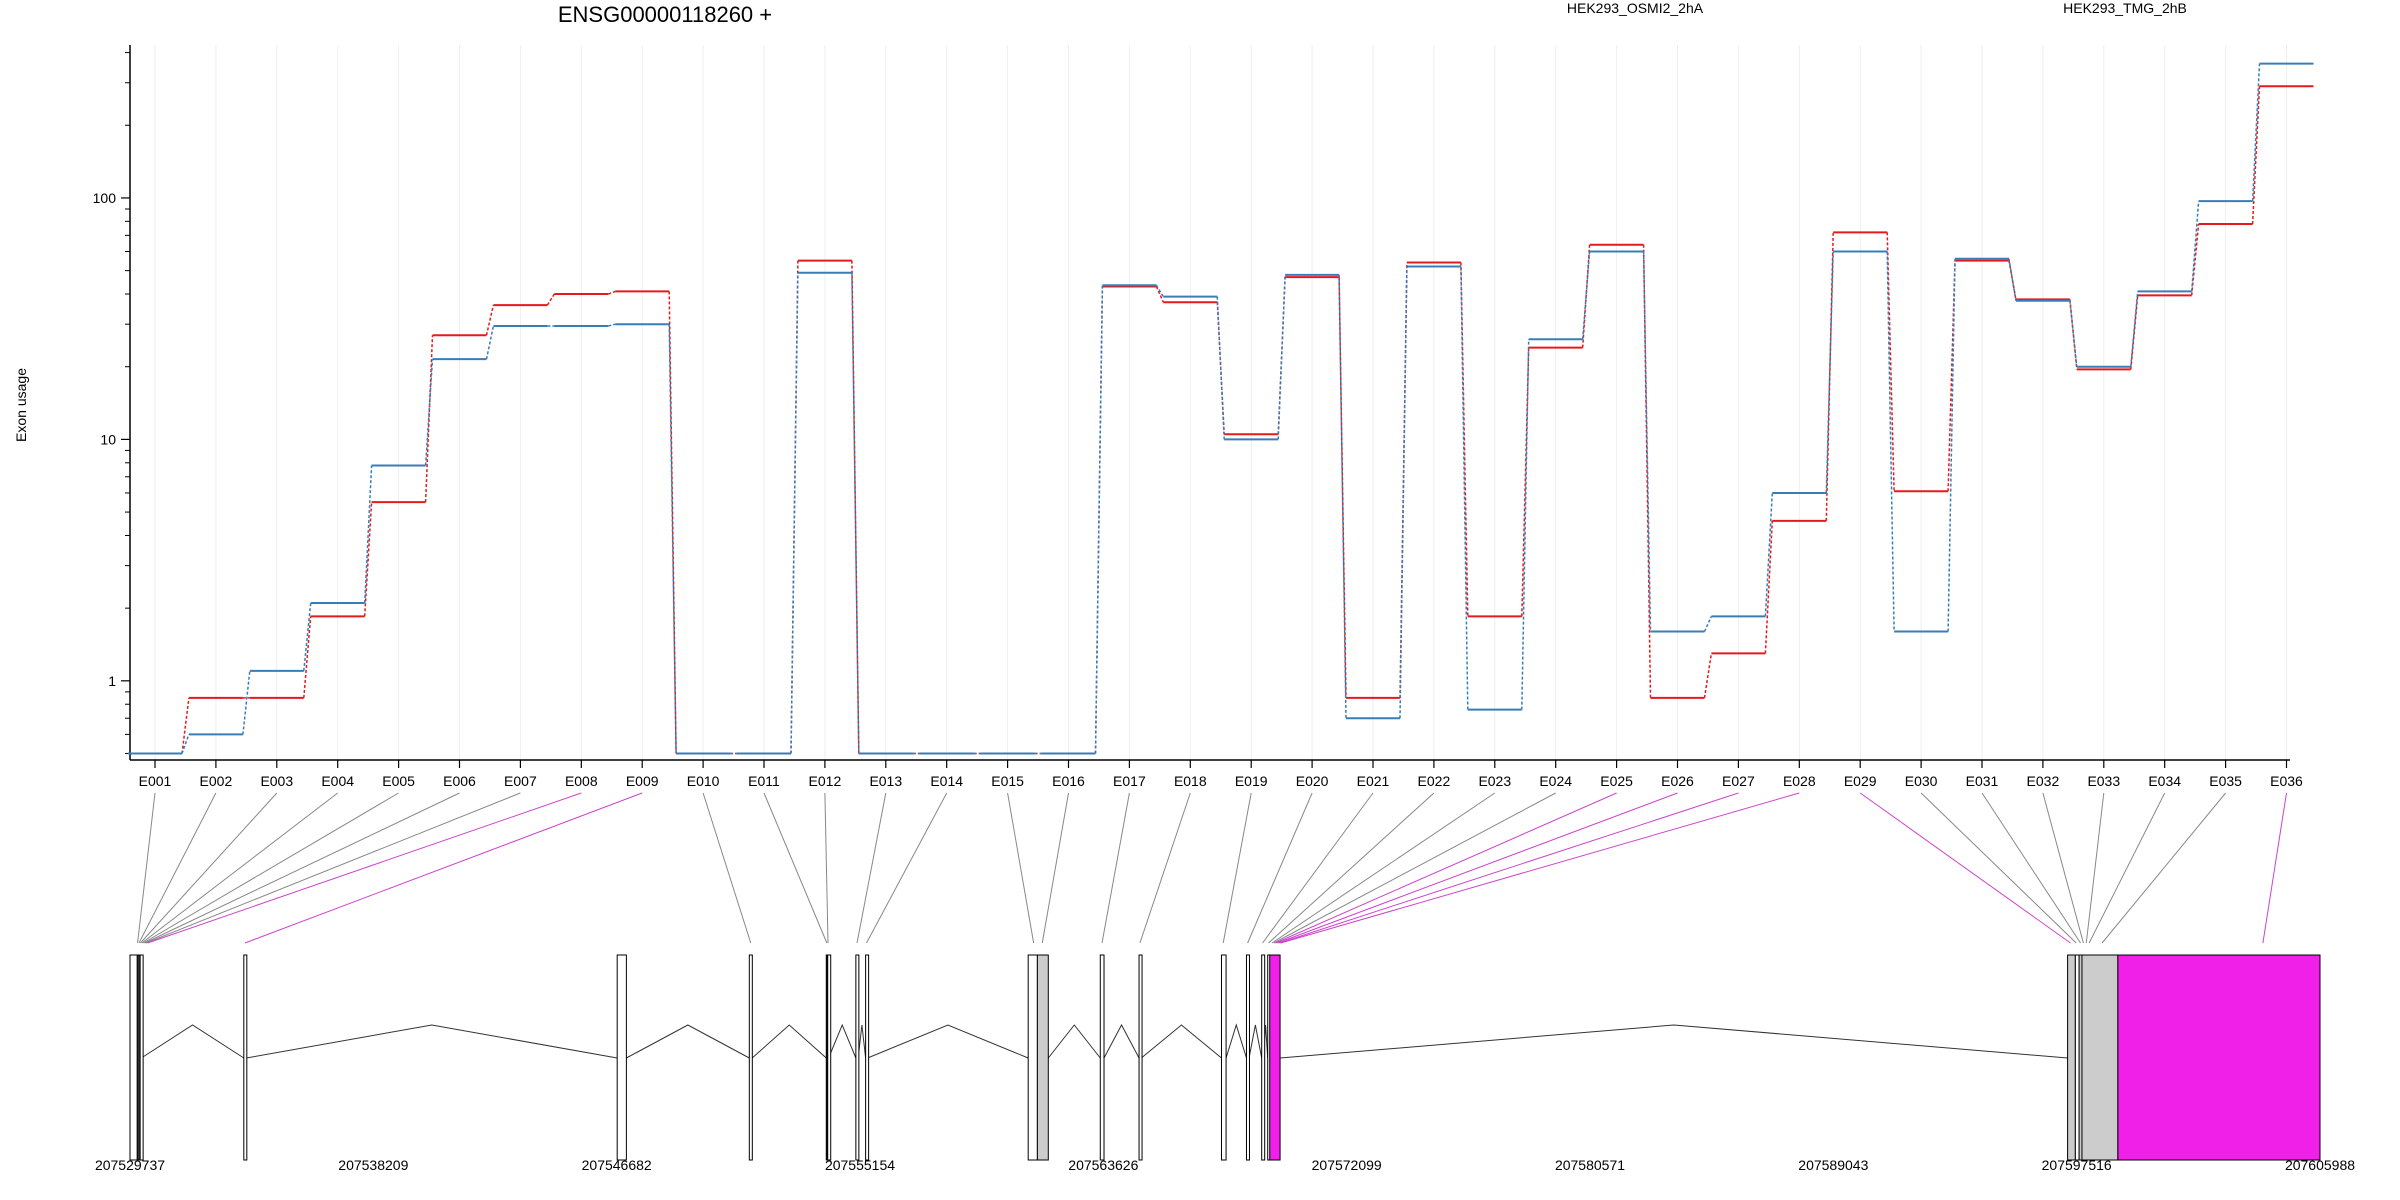 The image size is (2400, 1200). Describe the element at coordinates (21, 405) in the screenshot. I see `y-axis-label: Exon usage` at that location.